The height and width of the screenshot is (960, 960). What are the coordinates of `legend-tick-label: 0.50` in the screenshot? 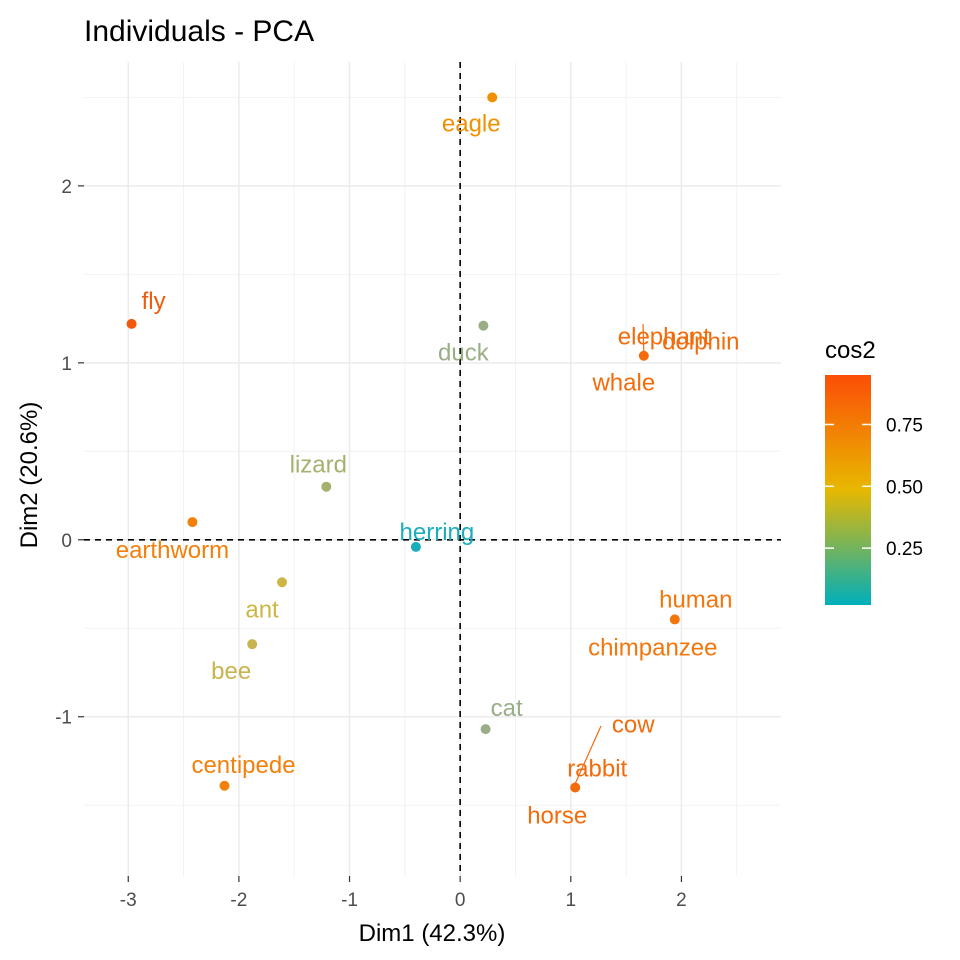 It's located at (904, 487).